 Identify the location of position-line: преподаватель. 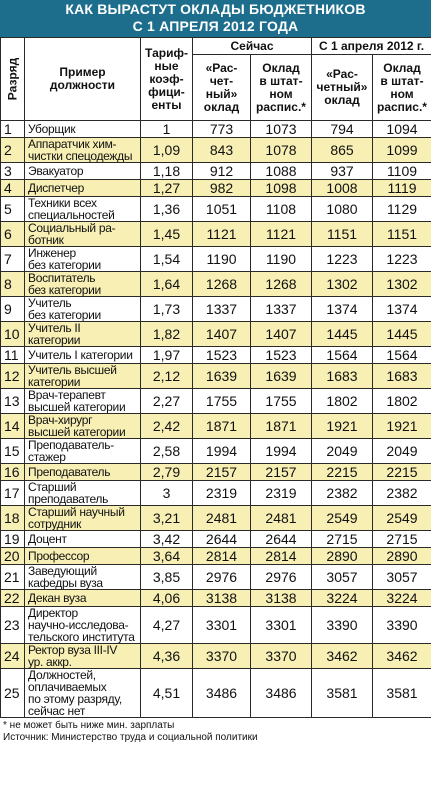
(68, 499).